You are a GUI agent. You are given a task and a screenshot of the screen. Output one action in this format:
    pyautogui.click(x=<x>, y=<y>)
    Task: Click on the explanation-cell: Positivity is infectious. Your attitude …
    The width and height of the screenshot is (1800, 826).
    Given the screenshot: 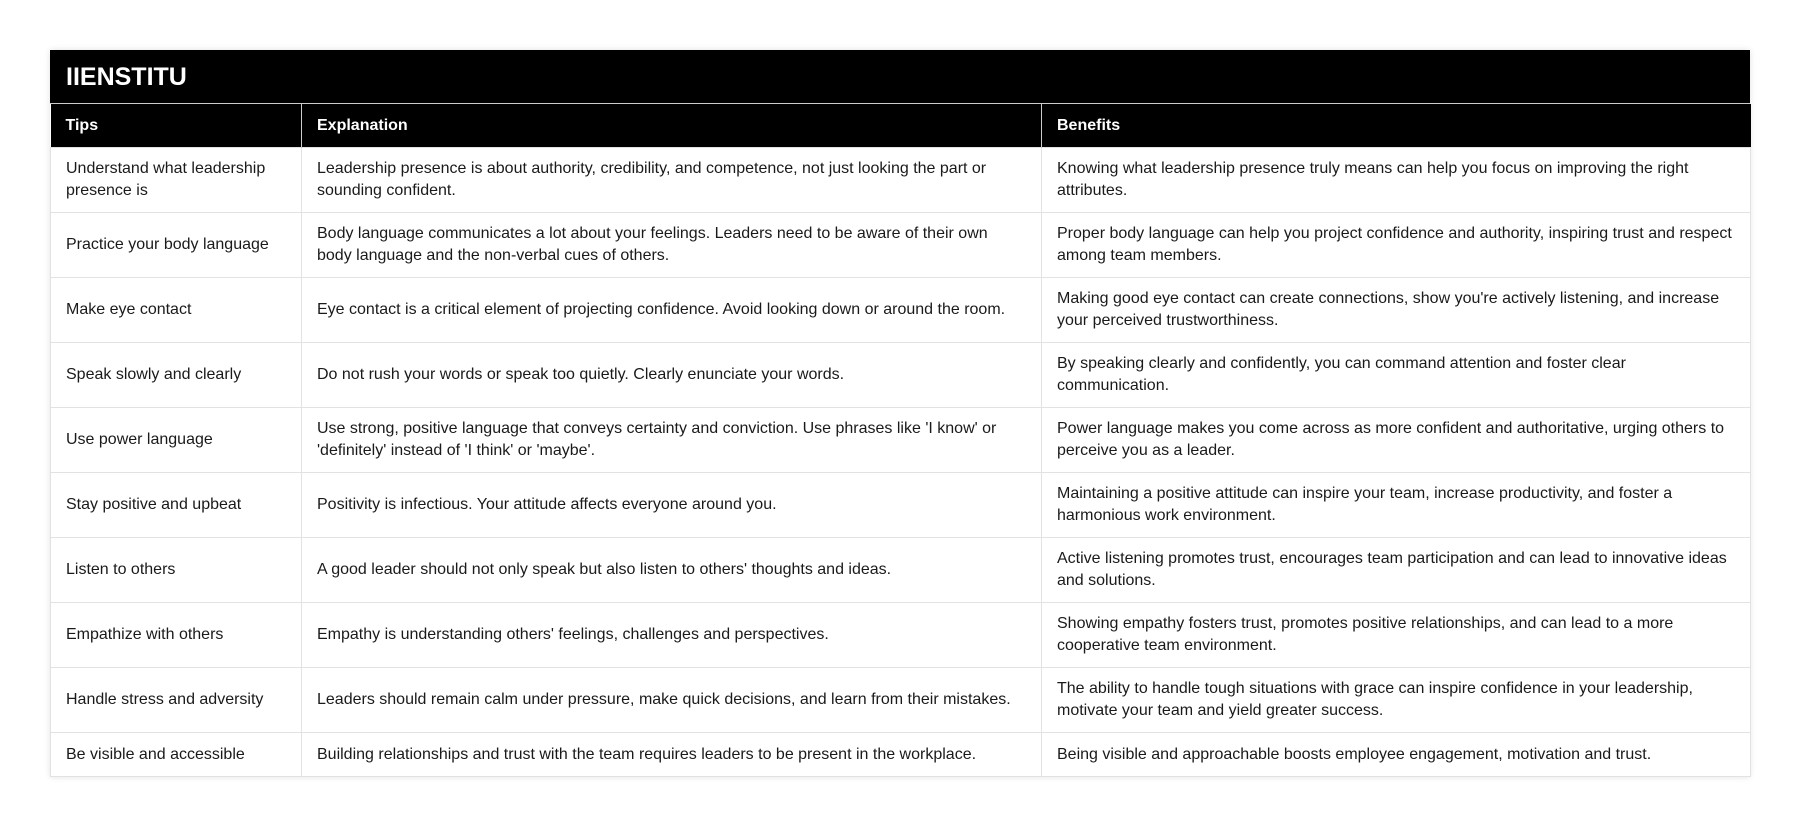 What is the action you would take?
    pyautogui.click(x=671, y=505)
    